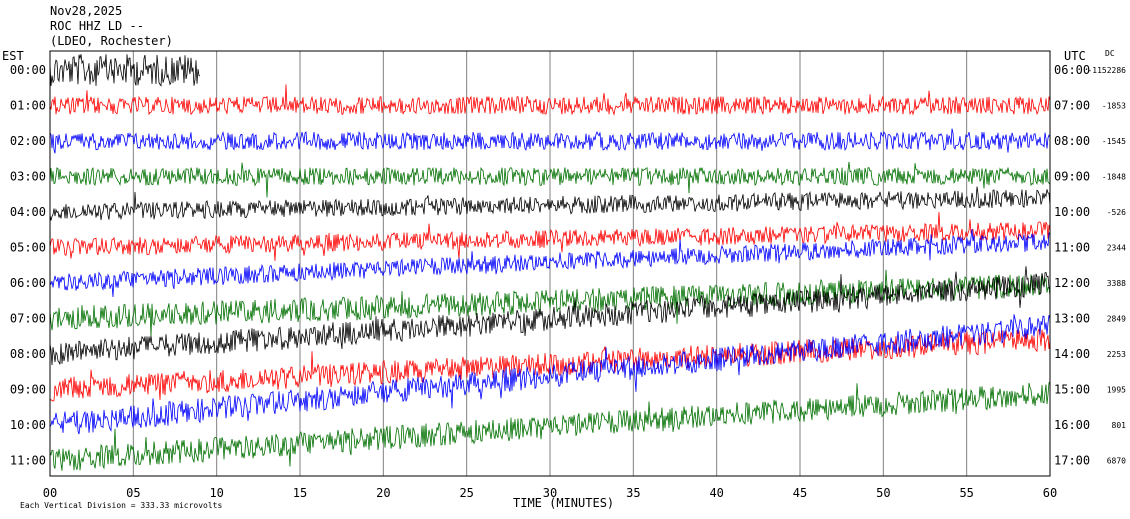  What do you see at coordinates (28, 461) in the screenshot?
I see `est-label: 11:00` at bounding box center [28, 461].